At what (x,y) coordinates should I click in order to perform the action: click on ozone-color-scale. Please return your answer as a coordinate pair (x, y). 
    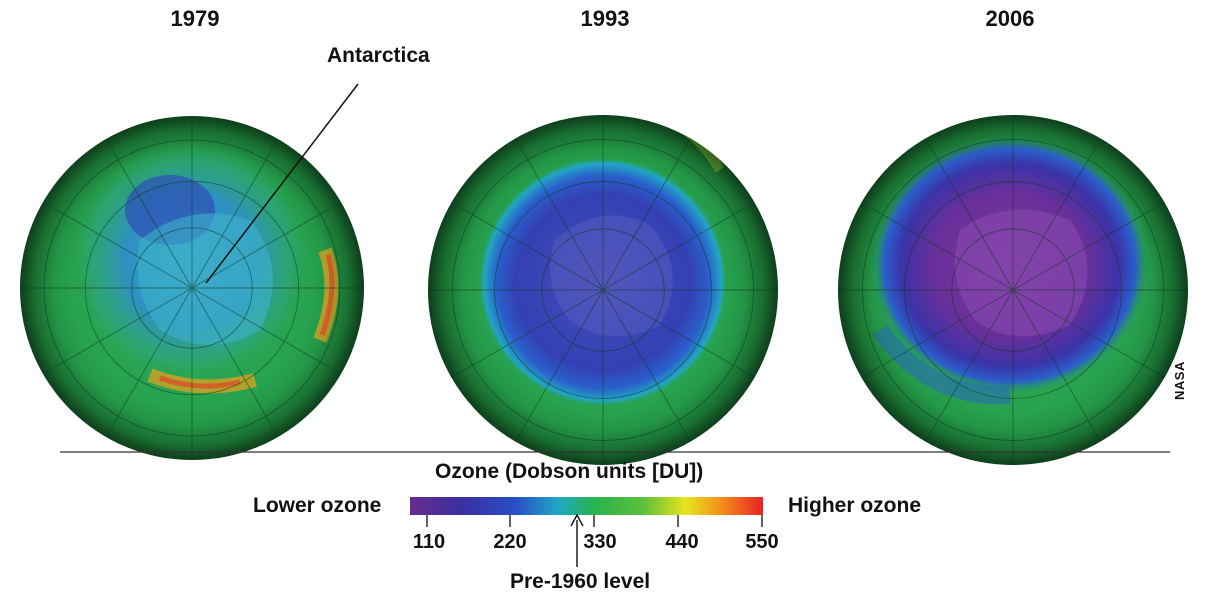
    Looking at the image, I should click on (586, 506).